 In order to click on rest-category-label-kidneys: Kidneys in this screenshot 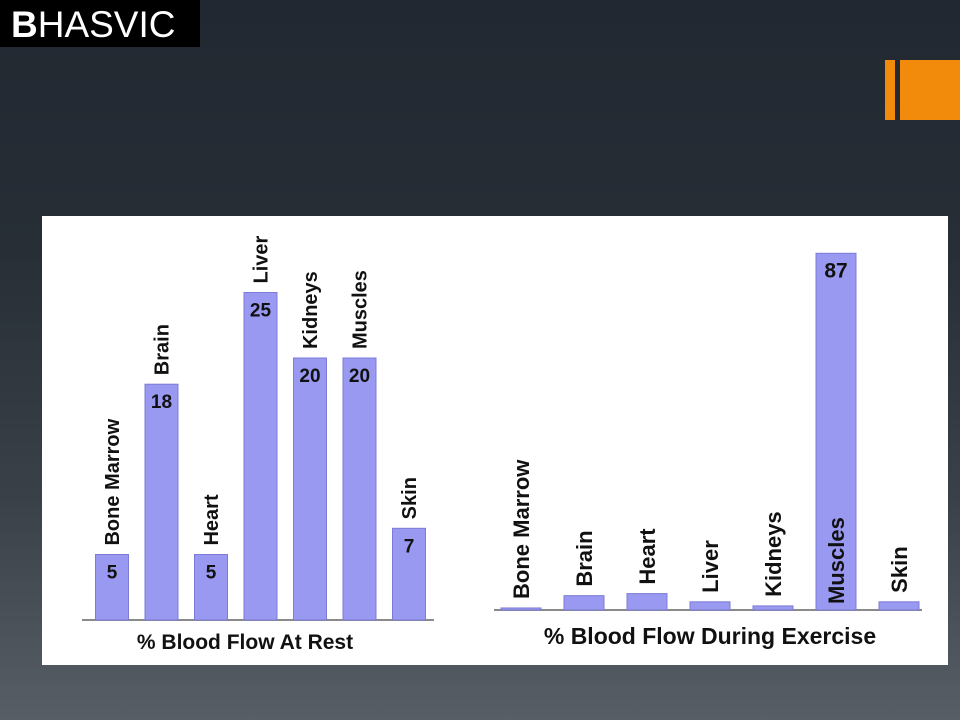, I will do `click(311, 310)`.